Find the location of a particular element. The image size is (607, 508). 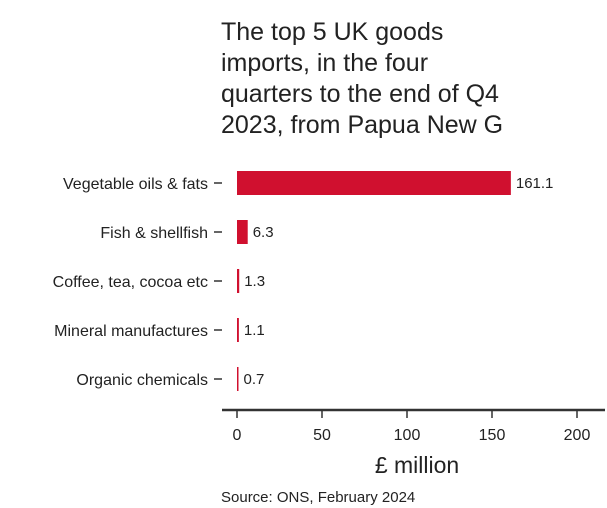

bar-value-label-4: 0.7 is located at coordinates (254, 379).